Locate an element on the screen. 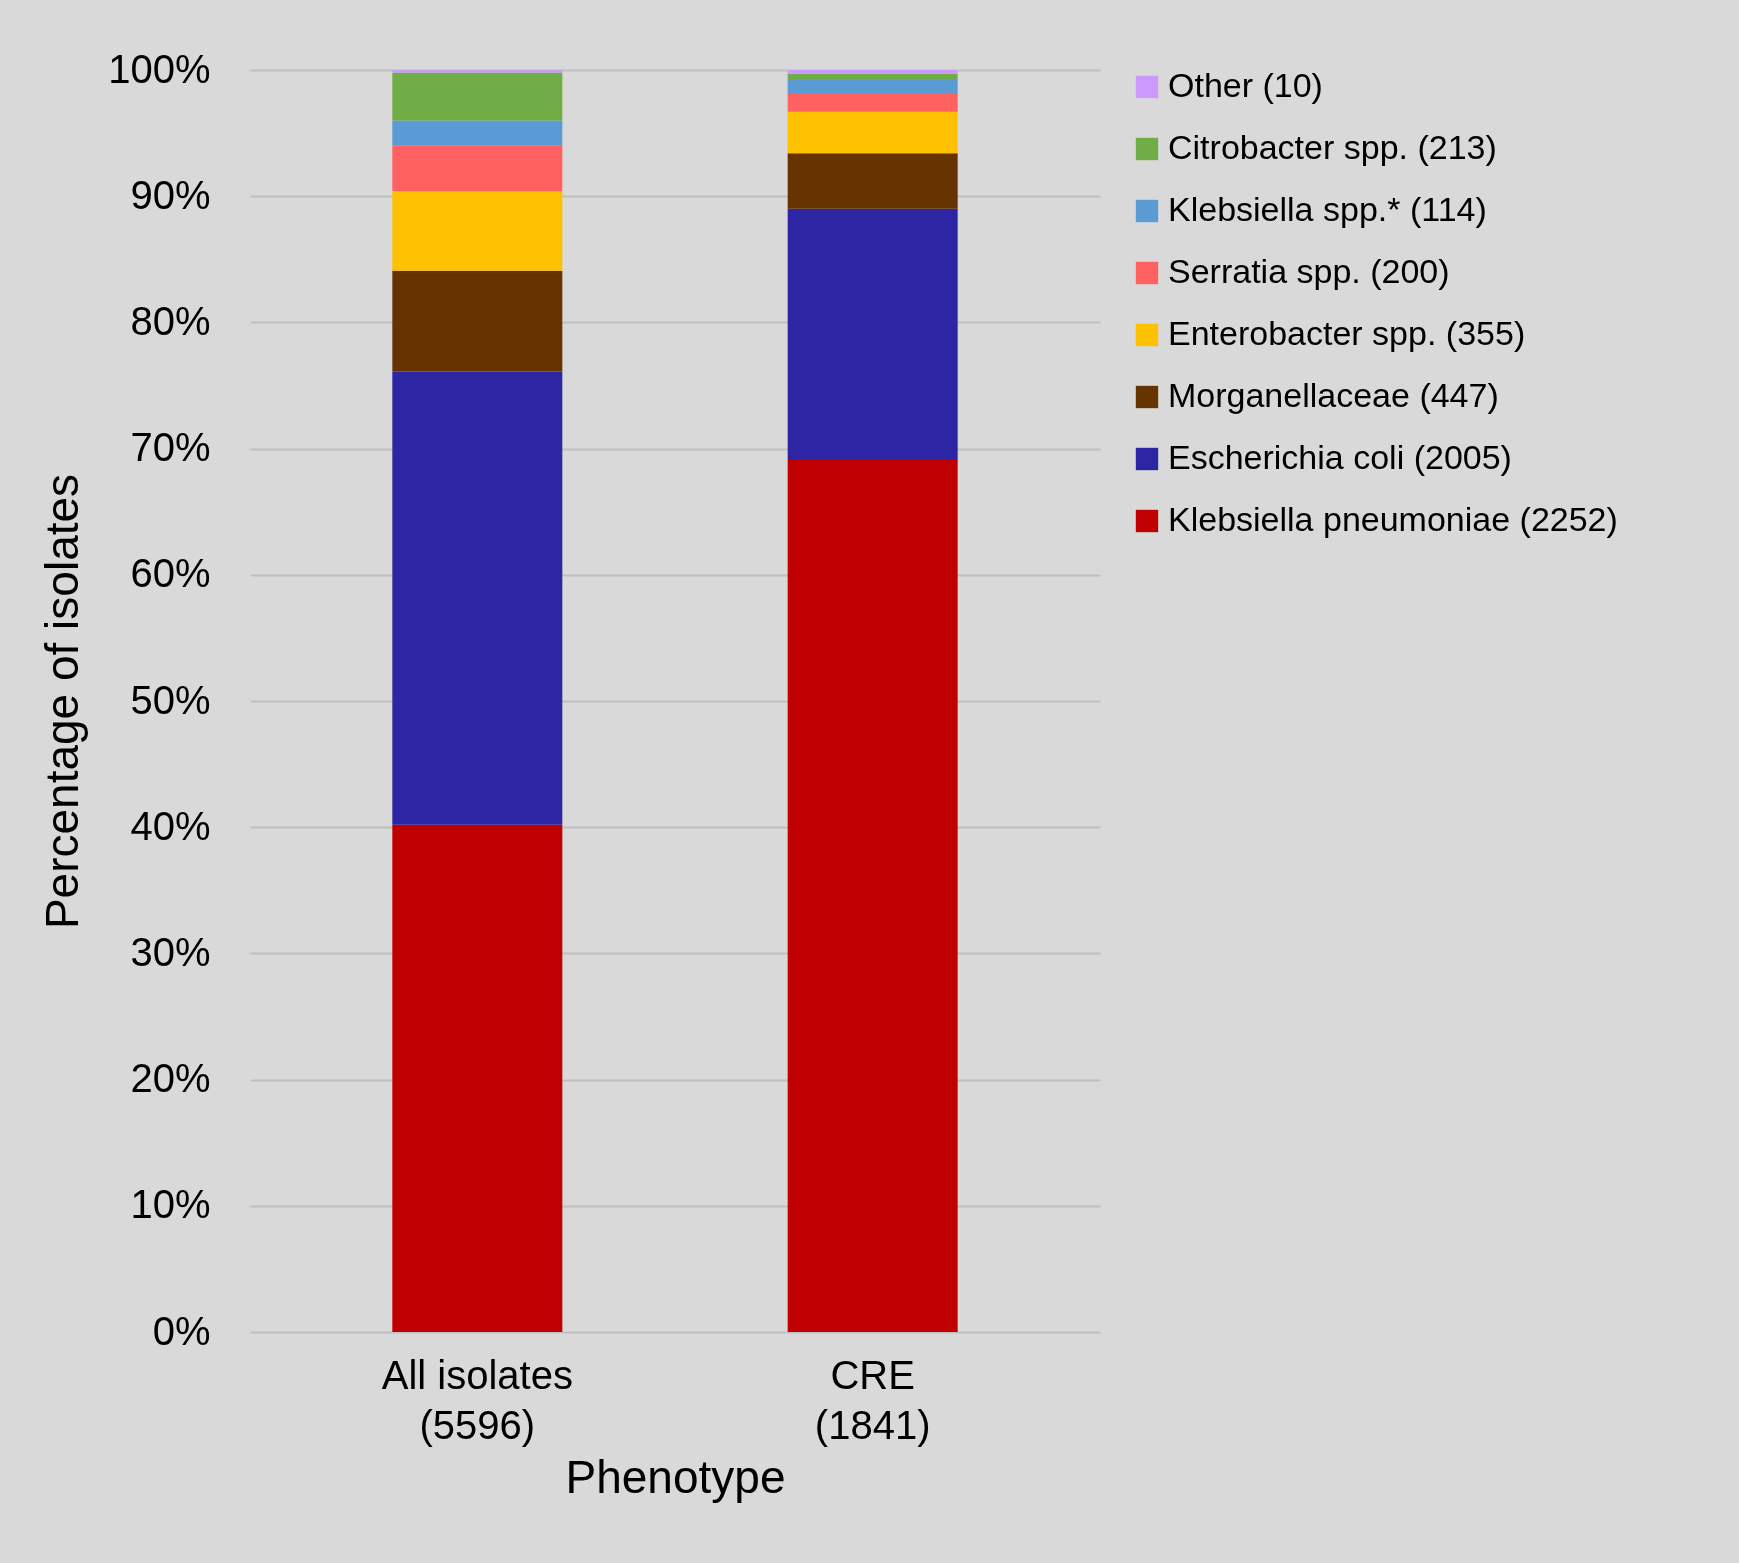 The height and width of the screenshot is (1563, 1739). legend-label: Morganellaceae (447) is located at coordinates (1333, 395).